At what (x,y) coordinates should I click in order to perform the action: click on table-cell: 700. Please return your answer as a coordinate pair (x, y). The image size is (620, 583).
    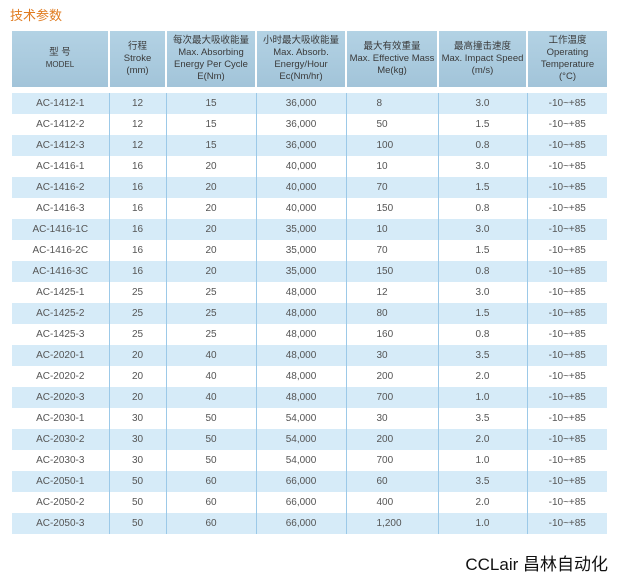
    Looking at the image, I should click on (392, 397).